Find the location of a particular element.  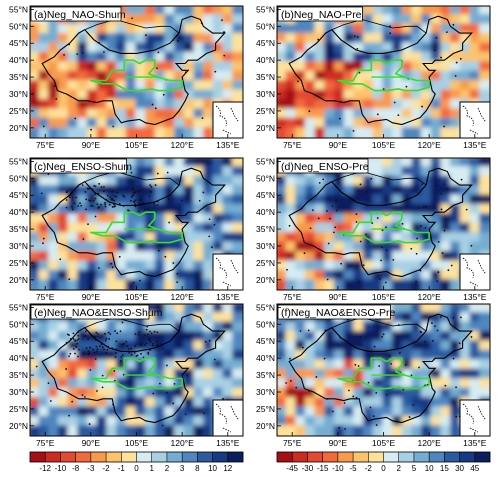

colorbar-tick-label: 8 is located at coordinates (197, 468).